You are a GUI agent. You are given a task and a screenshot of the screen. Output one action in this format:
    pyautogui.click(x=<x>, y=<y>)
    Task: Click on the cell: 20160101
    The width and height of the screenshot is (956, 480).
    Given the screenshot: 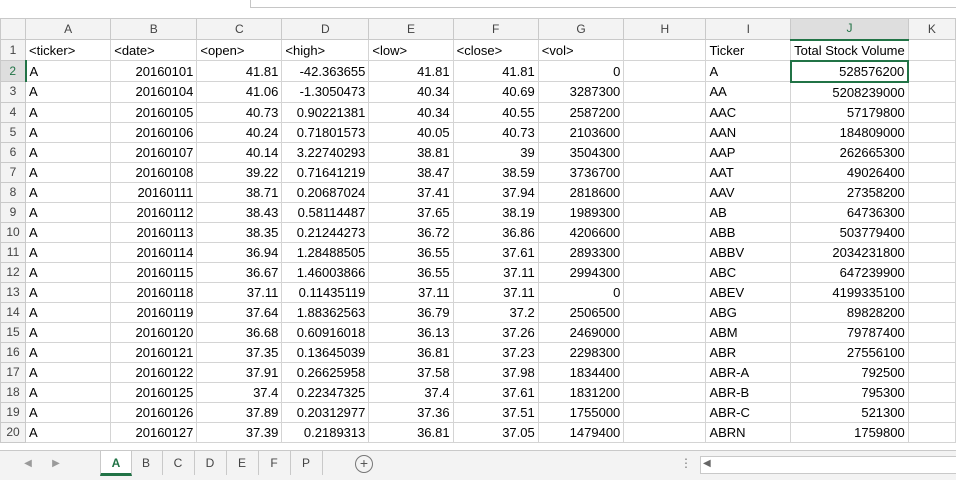 What is the action you would take?
    pyautogui.click(x=154, y=71)
    